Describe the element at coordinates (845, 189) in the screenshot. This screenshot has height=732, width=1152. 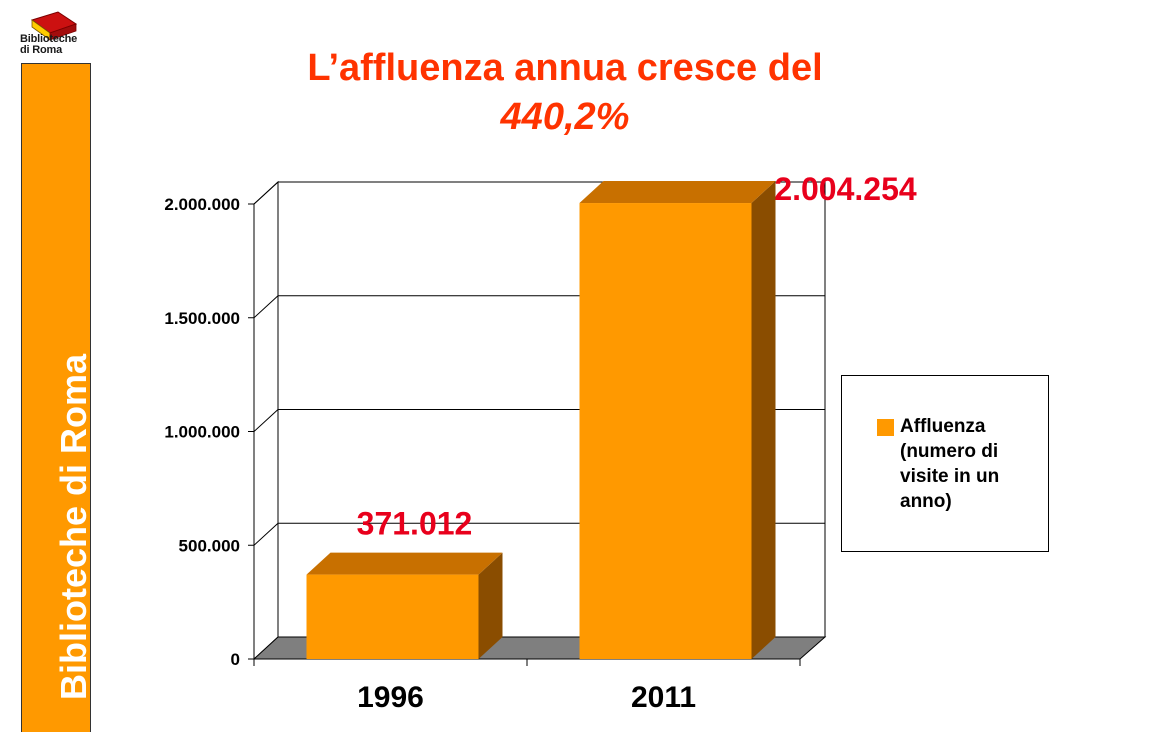
I see `data-label: 2.004.254` at that location.